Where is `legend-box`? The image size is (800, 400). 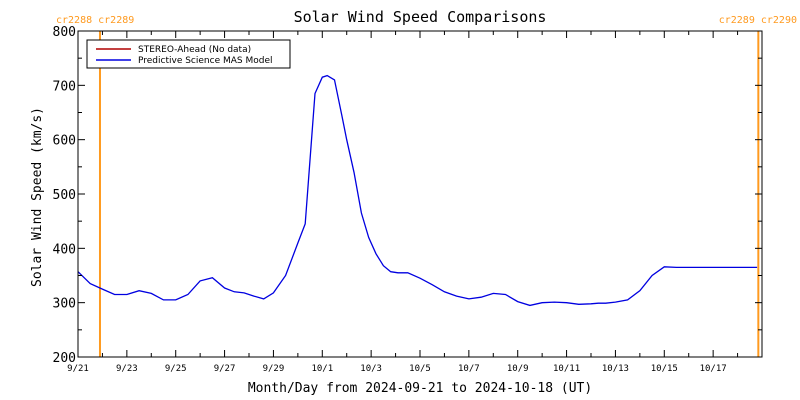 legend-box is located at coordinates (188, 54).